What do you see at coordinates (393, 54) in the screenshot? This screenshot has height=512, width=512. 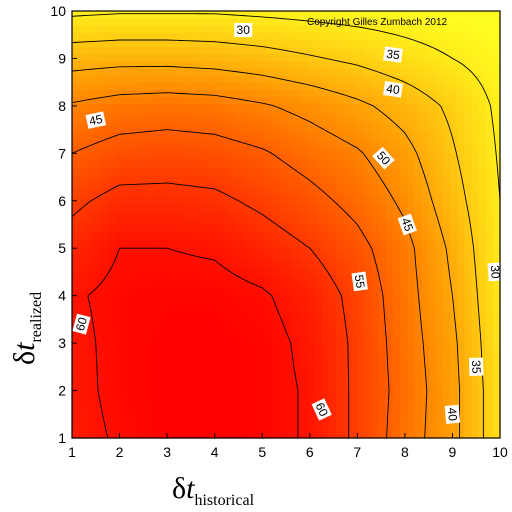 I see `contour-label: 35` at bounding box center [393, 54].